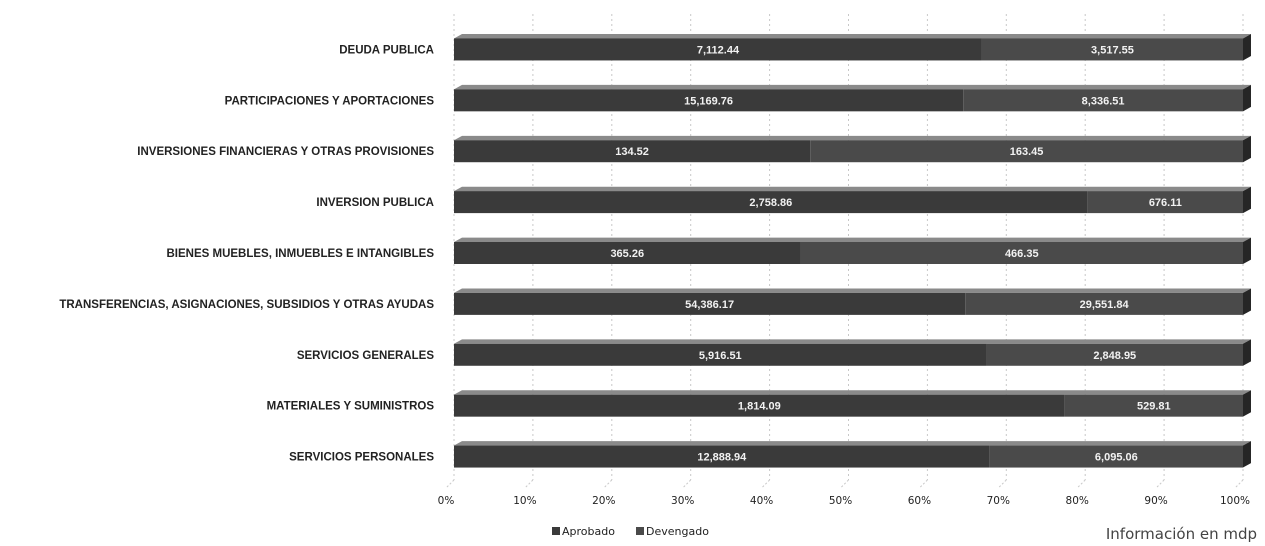 This screenshot has width=1265, height=546. Describe the element at coordinates (919, 501) in the screenshot. I see `x-tick-label: 60%` at that location.